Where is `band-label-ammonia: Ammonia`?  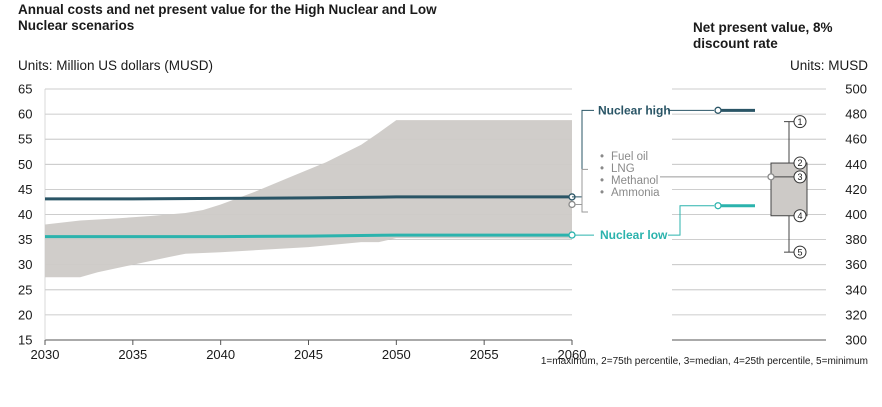 band-label-ammonia: Ammonia is located at coordinates (635, 193).